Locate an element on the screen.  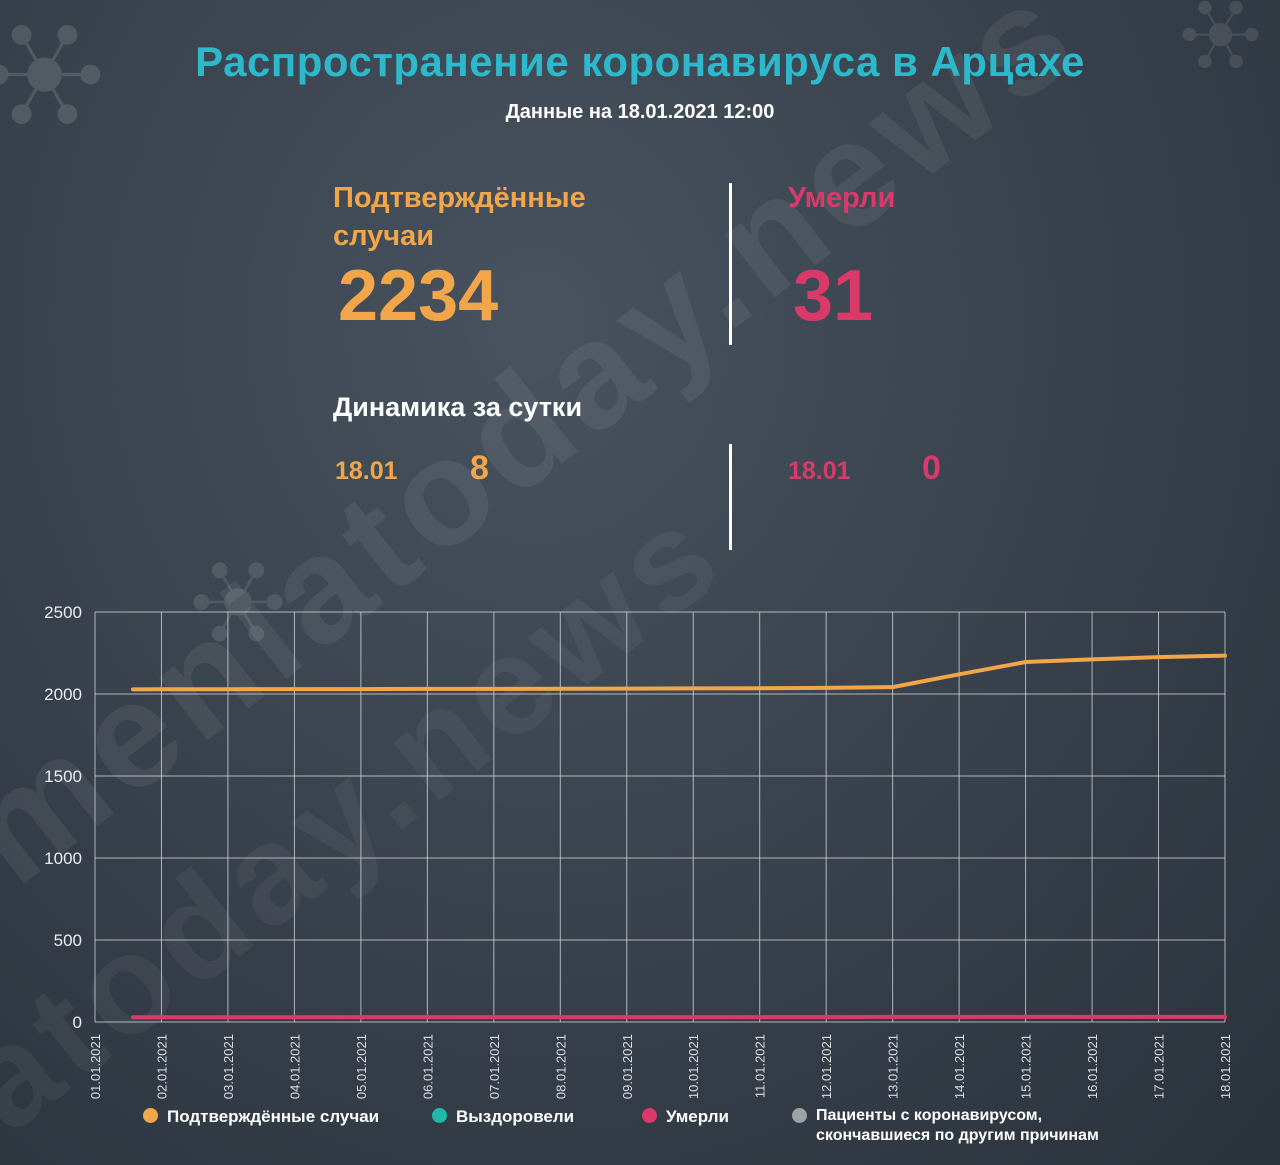
svg-text: 08.01.2021 is located at coordinates (560, 1066).